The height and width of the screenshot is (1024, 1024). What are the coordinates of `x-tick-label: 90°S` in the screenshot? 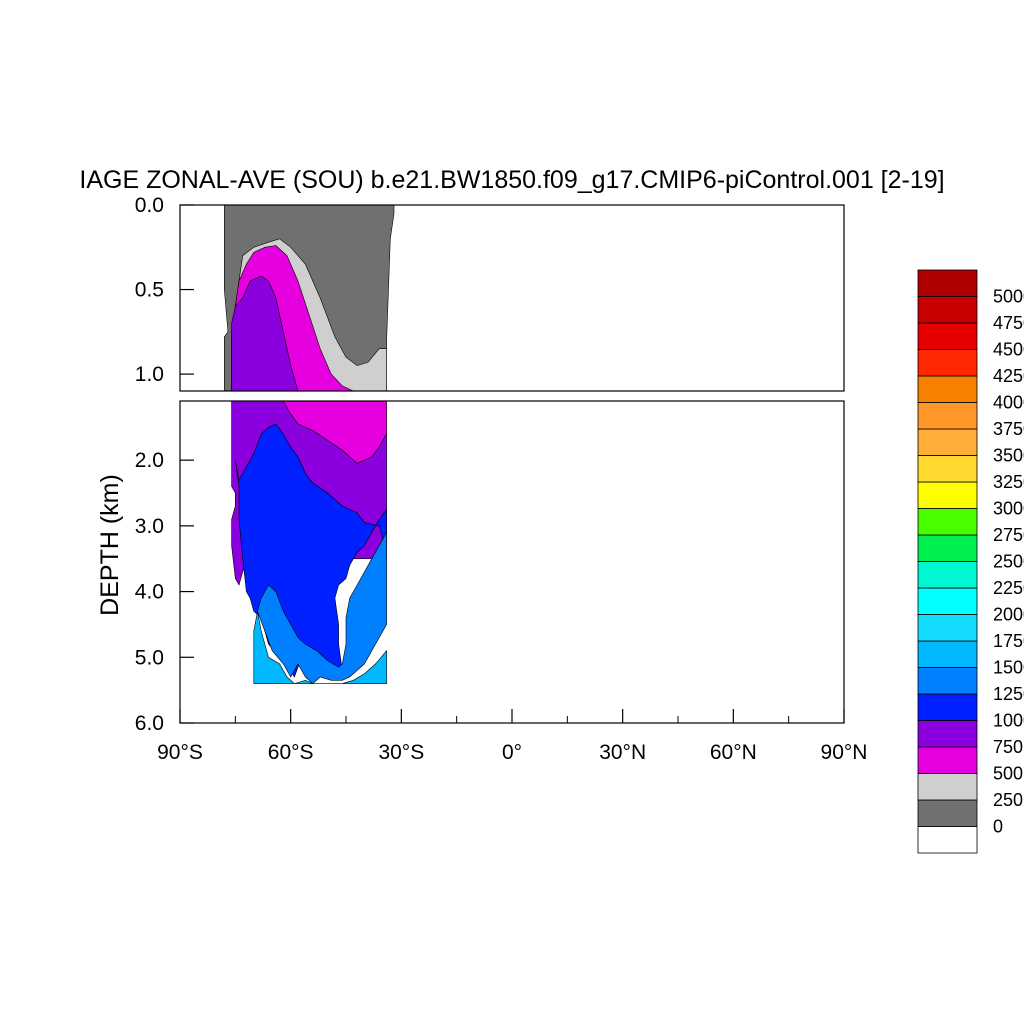 It's located at (180, 752).